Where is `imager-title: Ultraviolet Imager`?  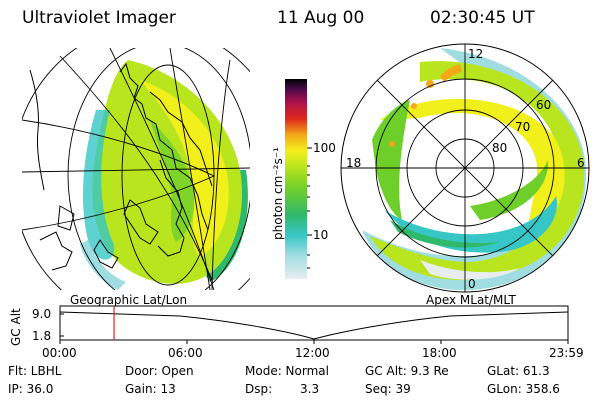
imager-title: Ultraviolet Imager is located at coordinates (99, 18).